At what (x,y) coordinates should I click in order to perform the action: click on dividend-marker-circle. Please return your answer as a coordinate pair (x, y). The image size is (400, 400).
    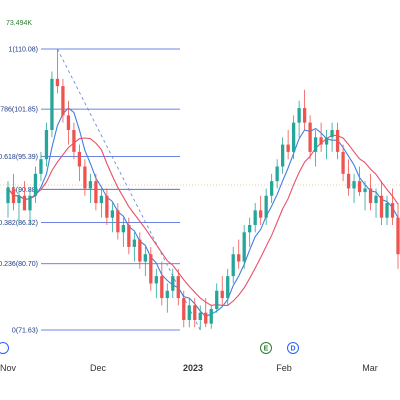
    Looking at the image, I should click on (293, 348).